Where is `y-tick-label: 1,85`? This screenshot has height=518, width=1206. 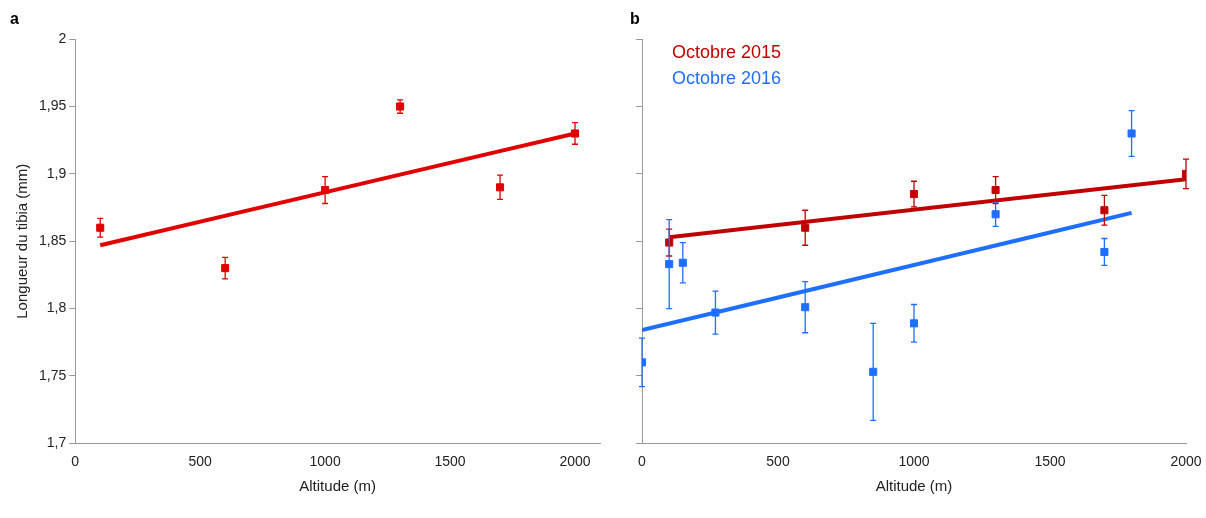
y-tick-label: 1,85 is located at coordinates (53, 240).